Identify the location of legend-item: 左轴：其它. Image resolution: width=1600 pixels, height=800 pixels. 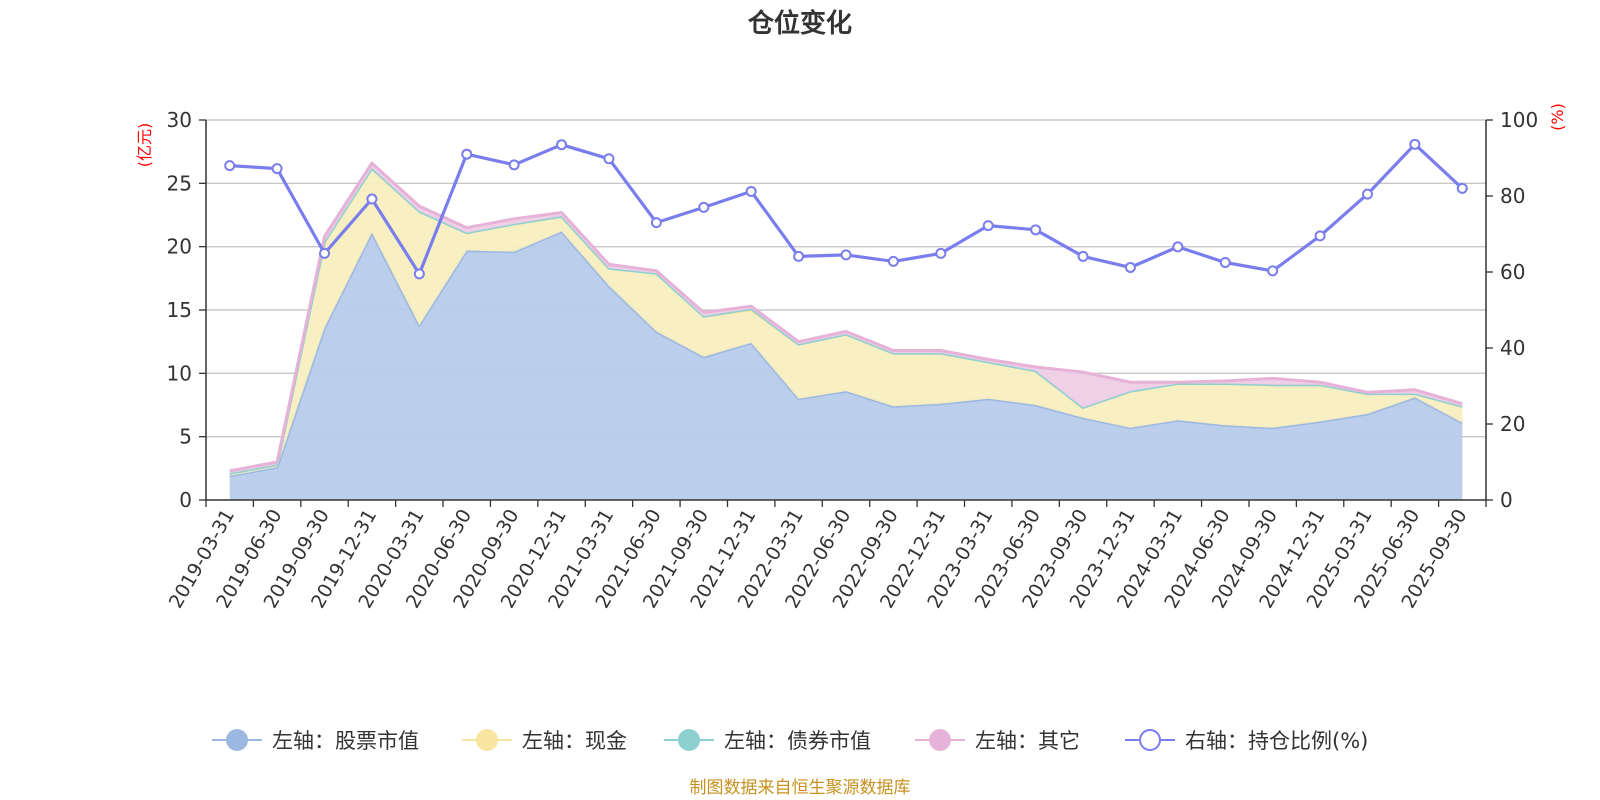
(997, 741).